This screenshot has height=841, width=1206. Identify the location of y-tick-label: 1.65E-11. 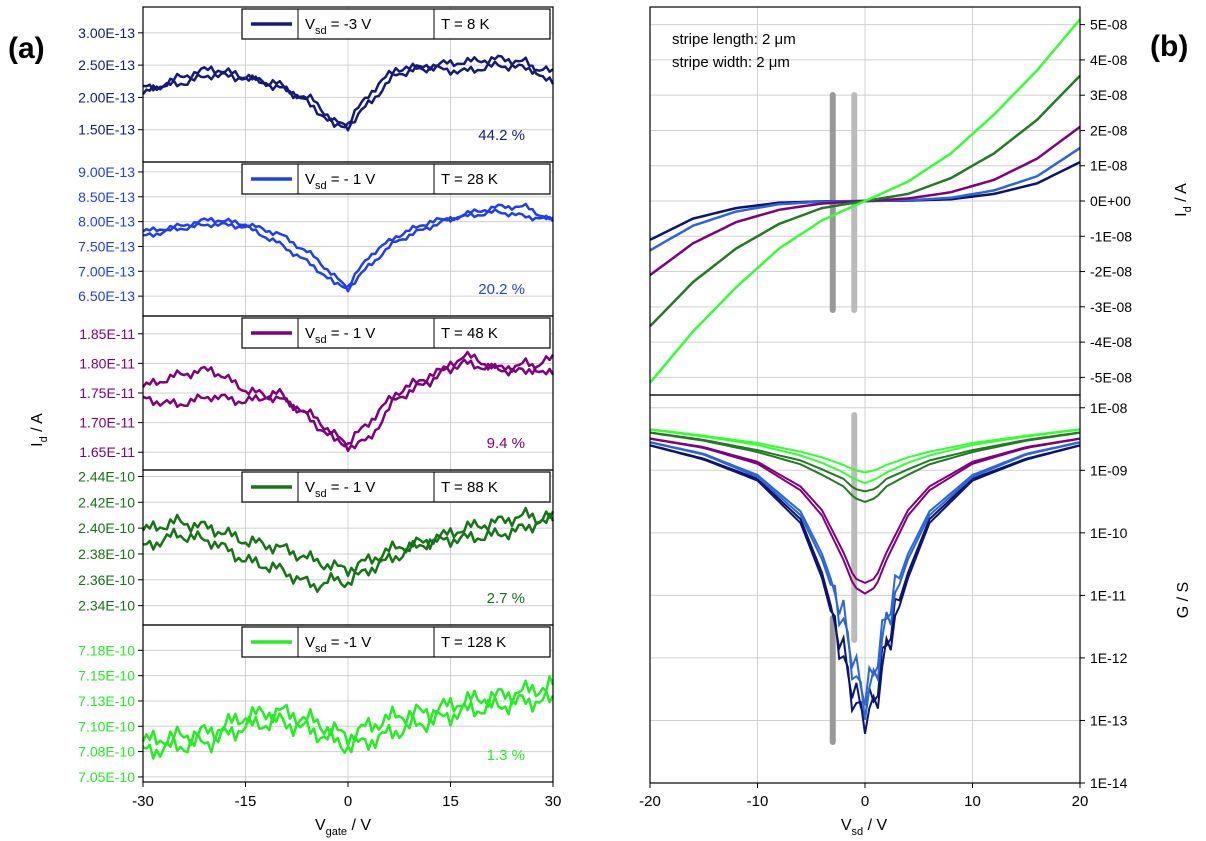
(107, 452).